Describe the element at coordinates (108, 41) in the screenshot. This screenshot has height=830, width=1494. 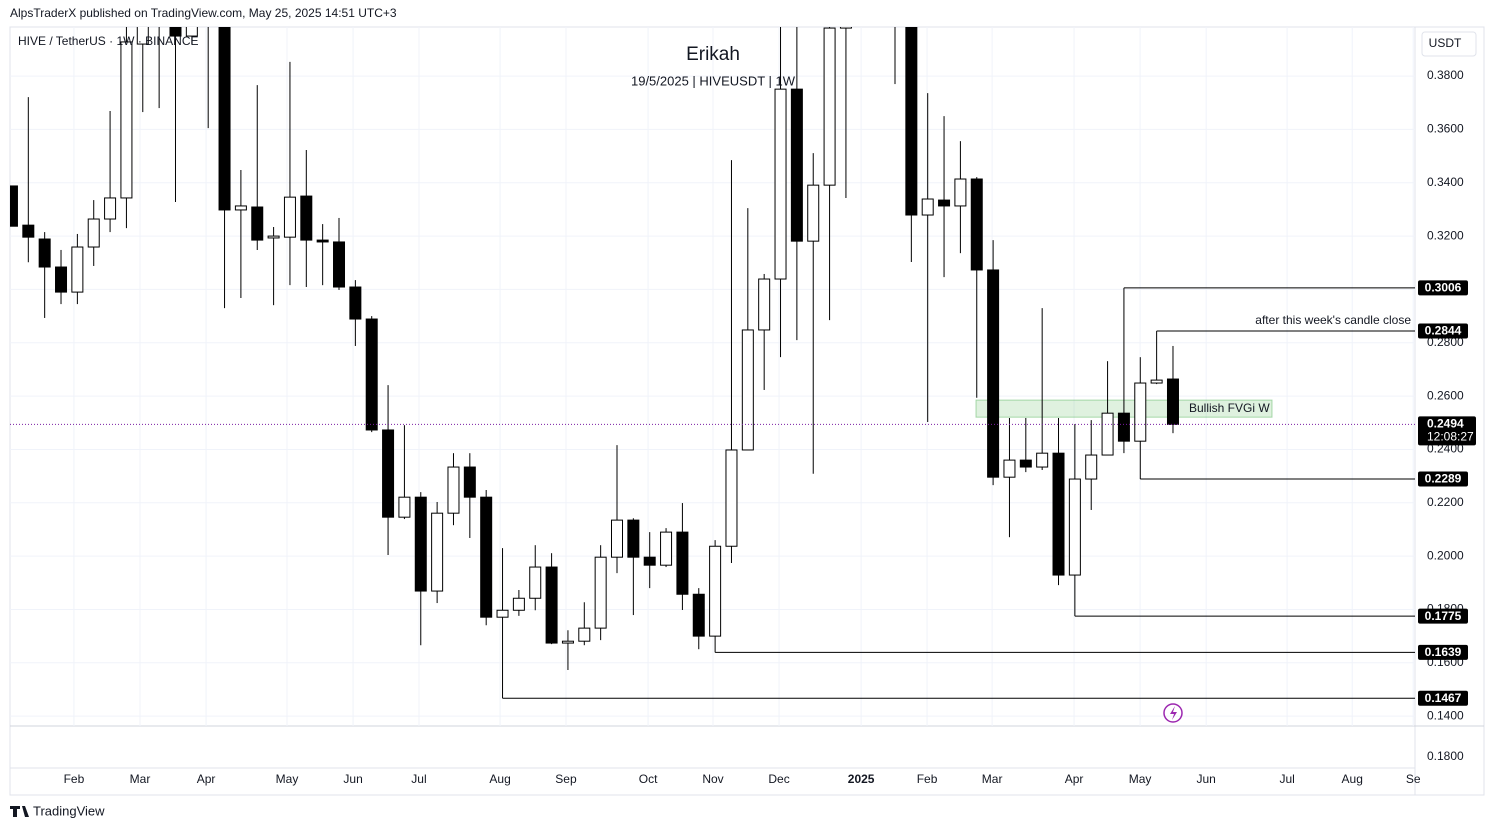
I see `symbol: HIVE / TetherUS · 1W · BINANCE` at that location.